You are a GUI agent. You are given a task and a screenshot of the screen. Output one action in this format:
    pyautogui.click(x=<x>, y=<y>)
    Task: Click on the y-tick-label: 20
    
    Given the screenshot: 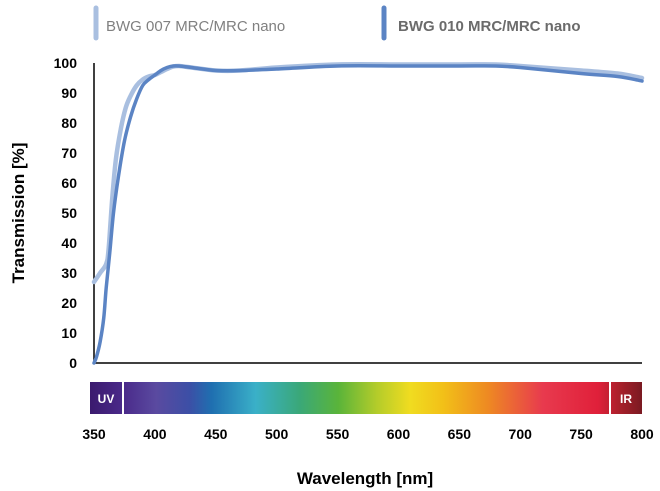 What is the action you would take?
    pyautogui.click(x=69, y=303)
    